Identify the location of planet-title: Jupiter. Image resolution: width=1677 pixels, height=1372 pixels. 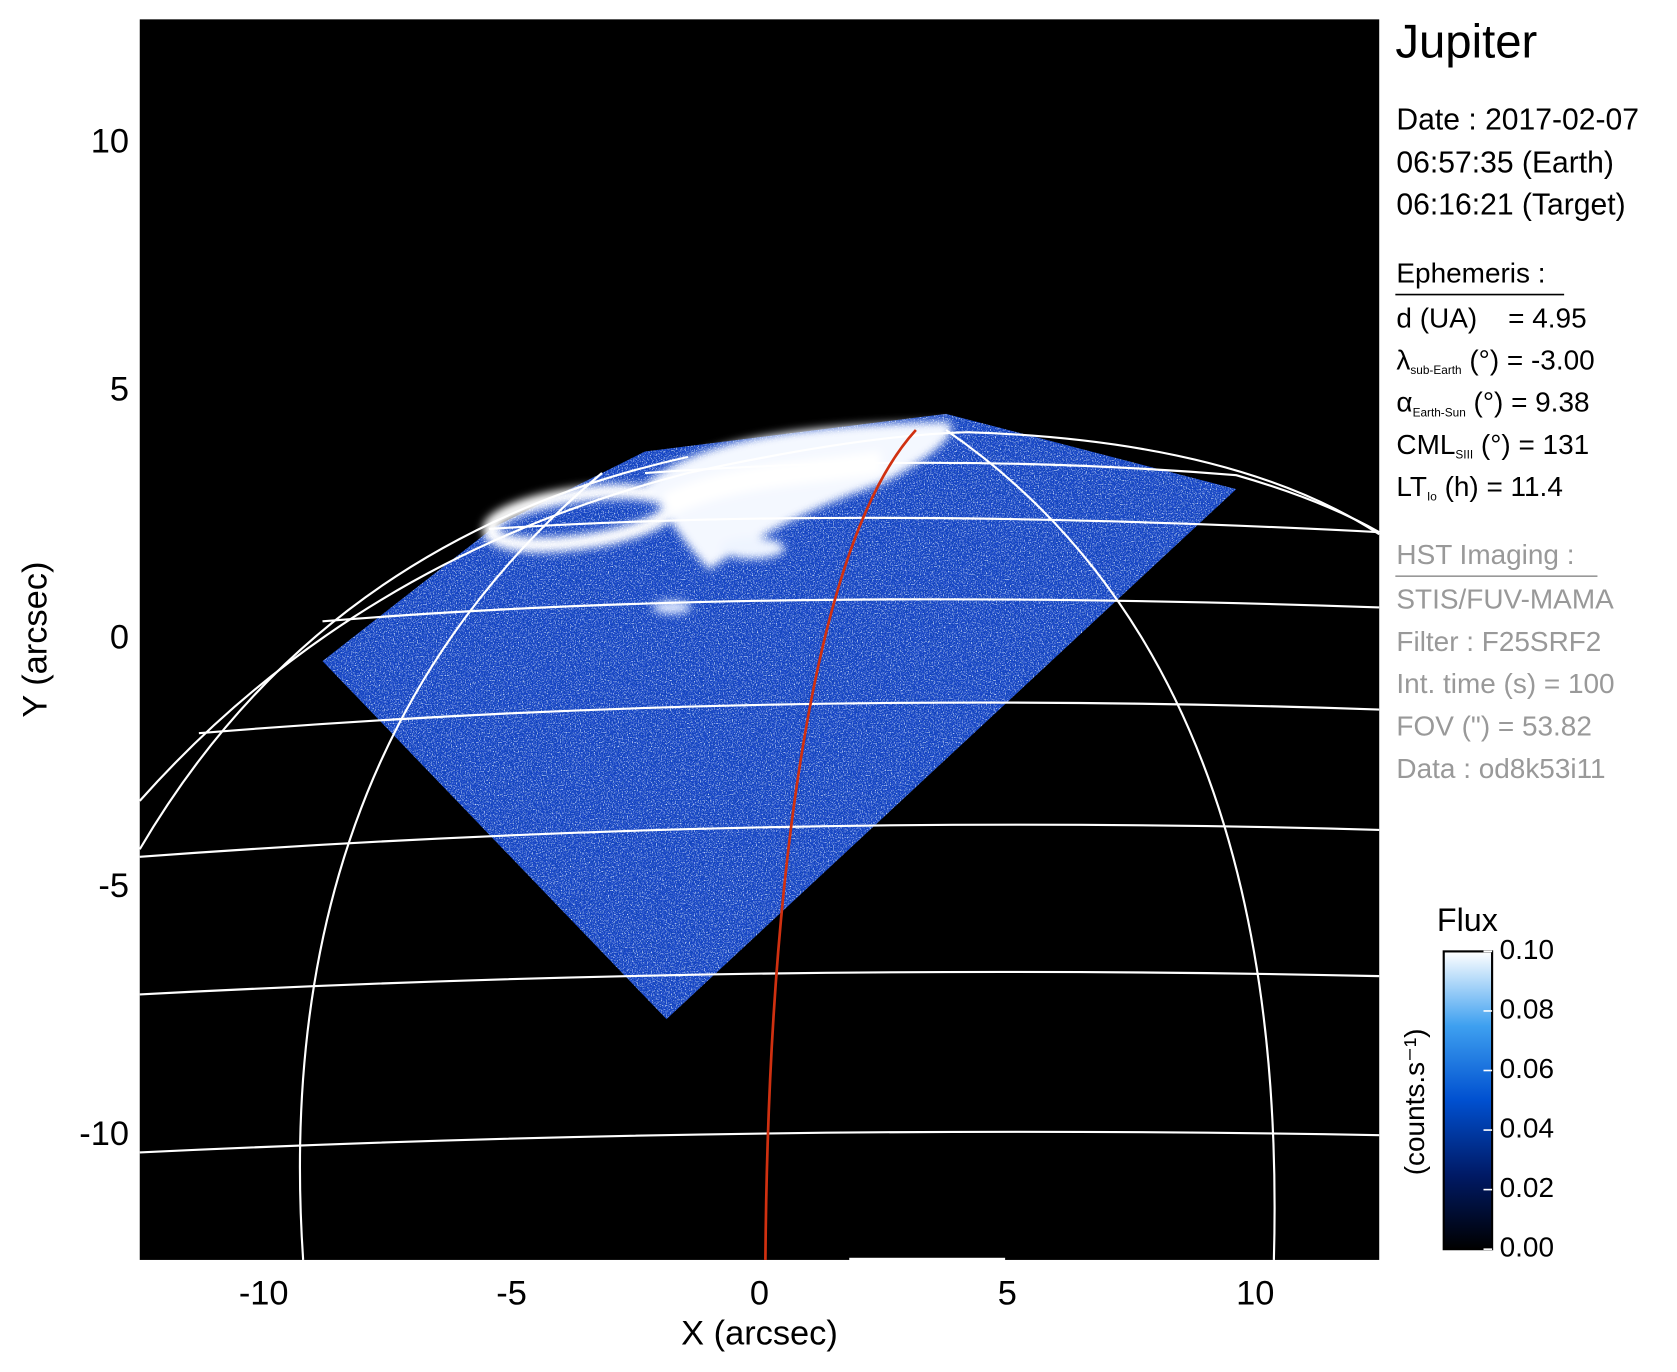
(1466, 42).